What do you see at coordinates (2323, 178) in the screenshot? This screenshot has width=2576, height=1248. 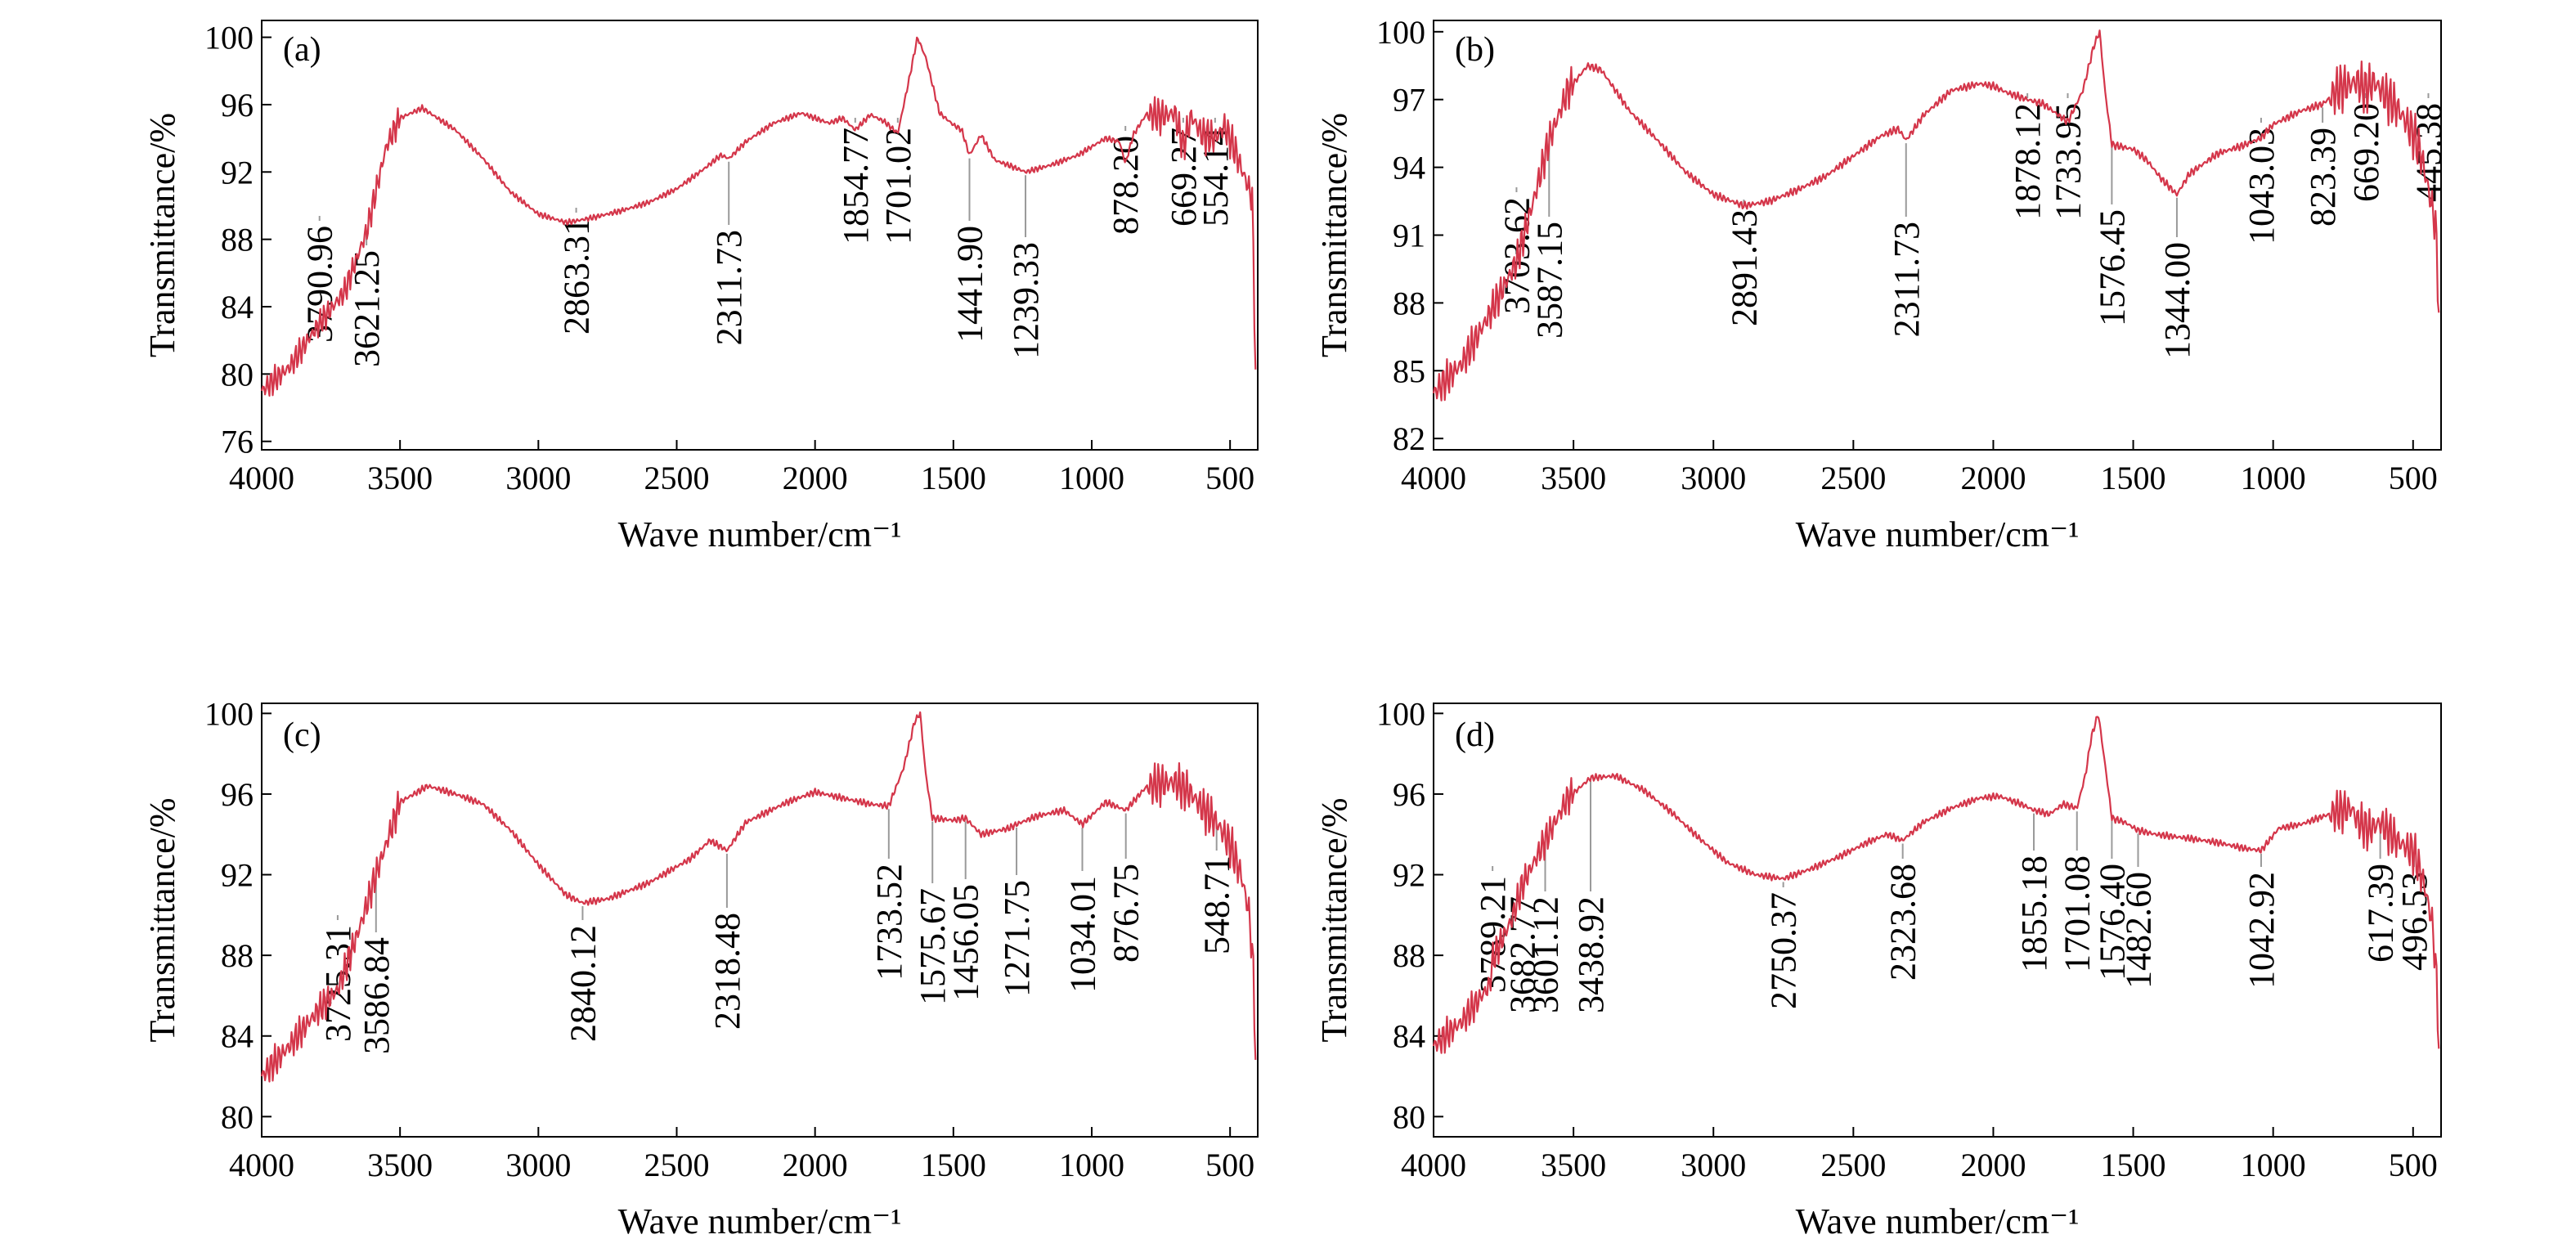 I see `peak-label: 823.39` at bounding box center [2323, 178].